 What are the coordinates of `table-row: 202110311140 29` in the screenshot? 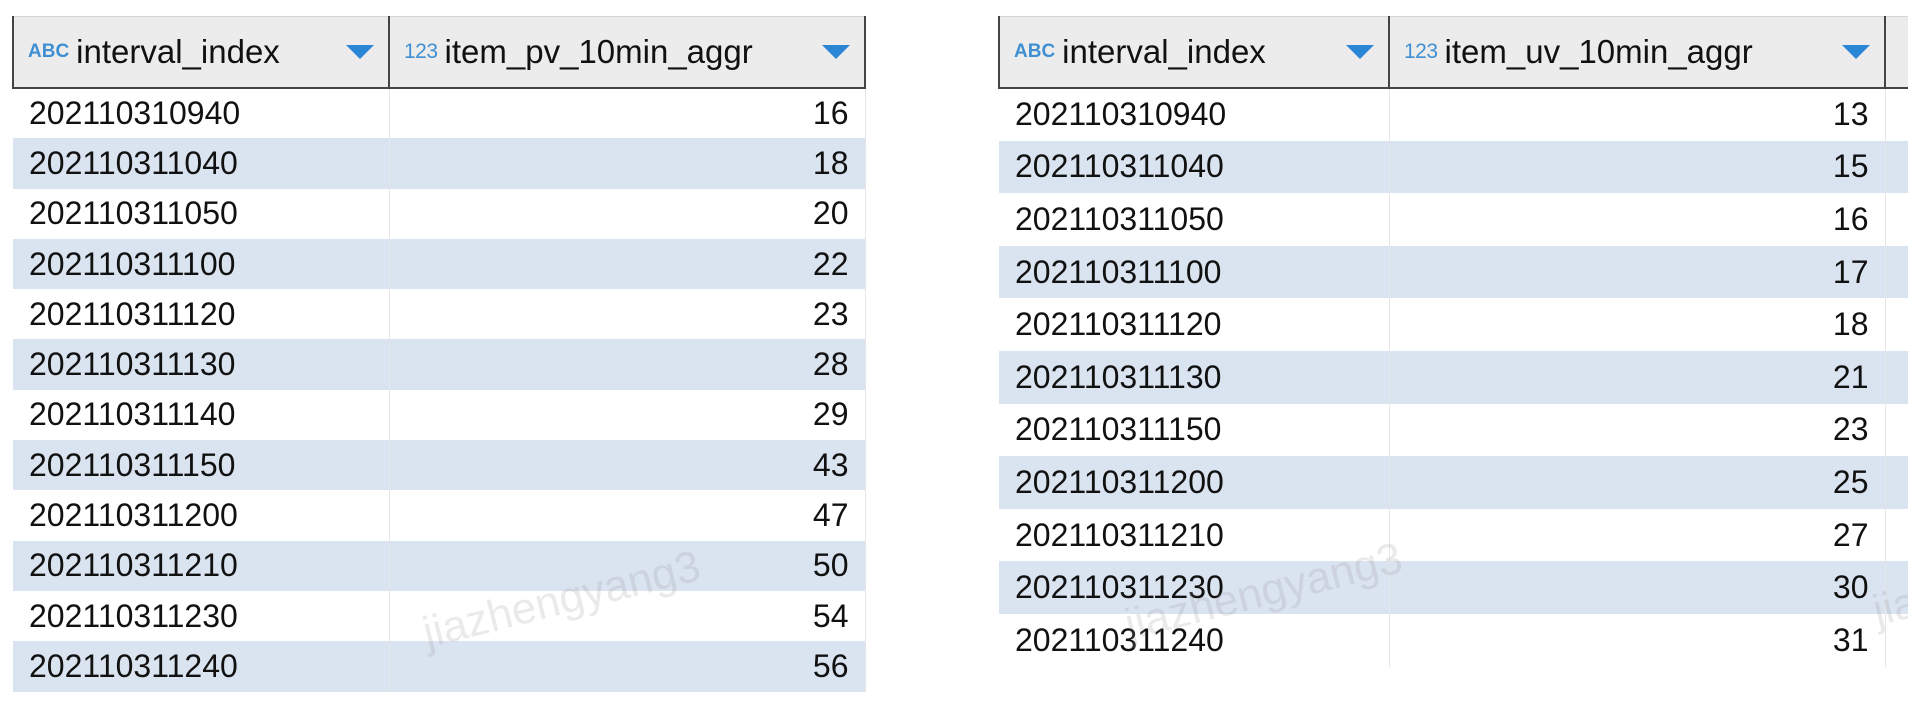 It's located at (439, 415).